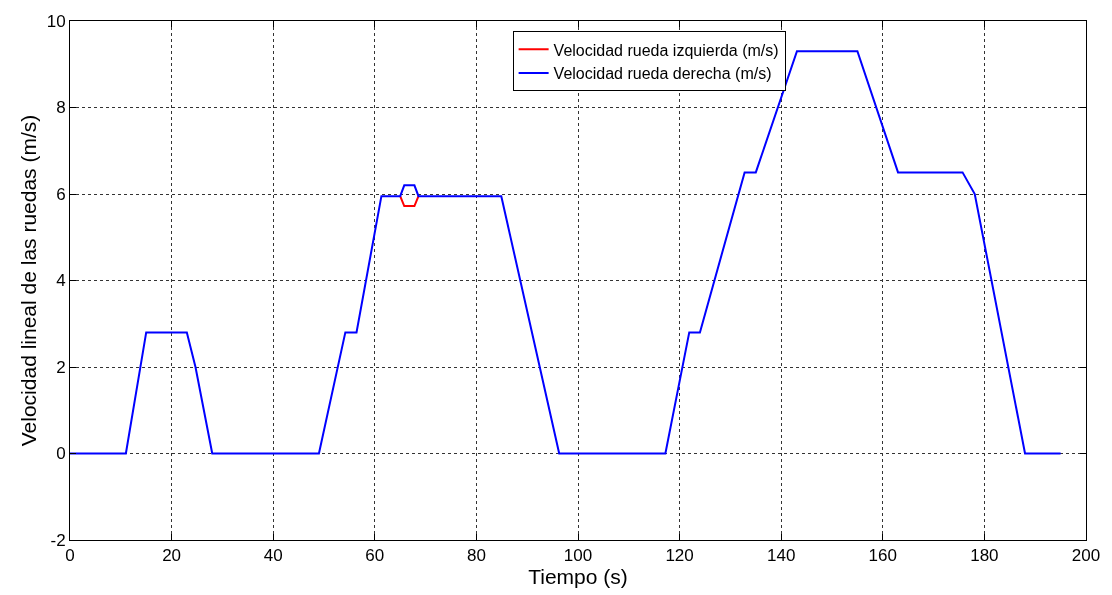  What do you see at coordinates (578, 556) in the screenshot?
I see `x-tick-label: 100` at bounding box center [578, 556].